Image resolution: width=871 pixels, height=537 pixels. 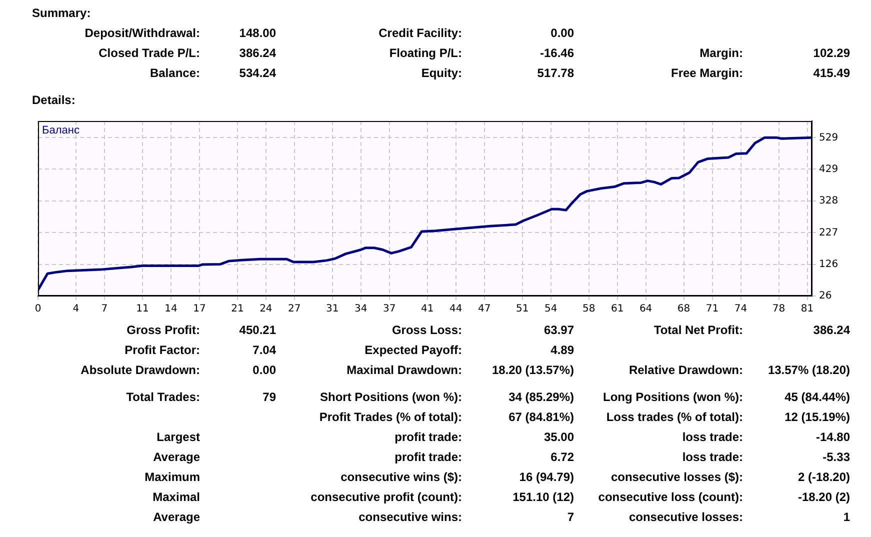 What do you see at coordinates (142, 309) in the screenshot?
I see `x-tick-label: 11` at bounding box center [142, 309].